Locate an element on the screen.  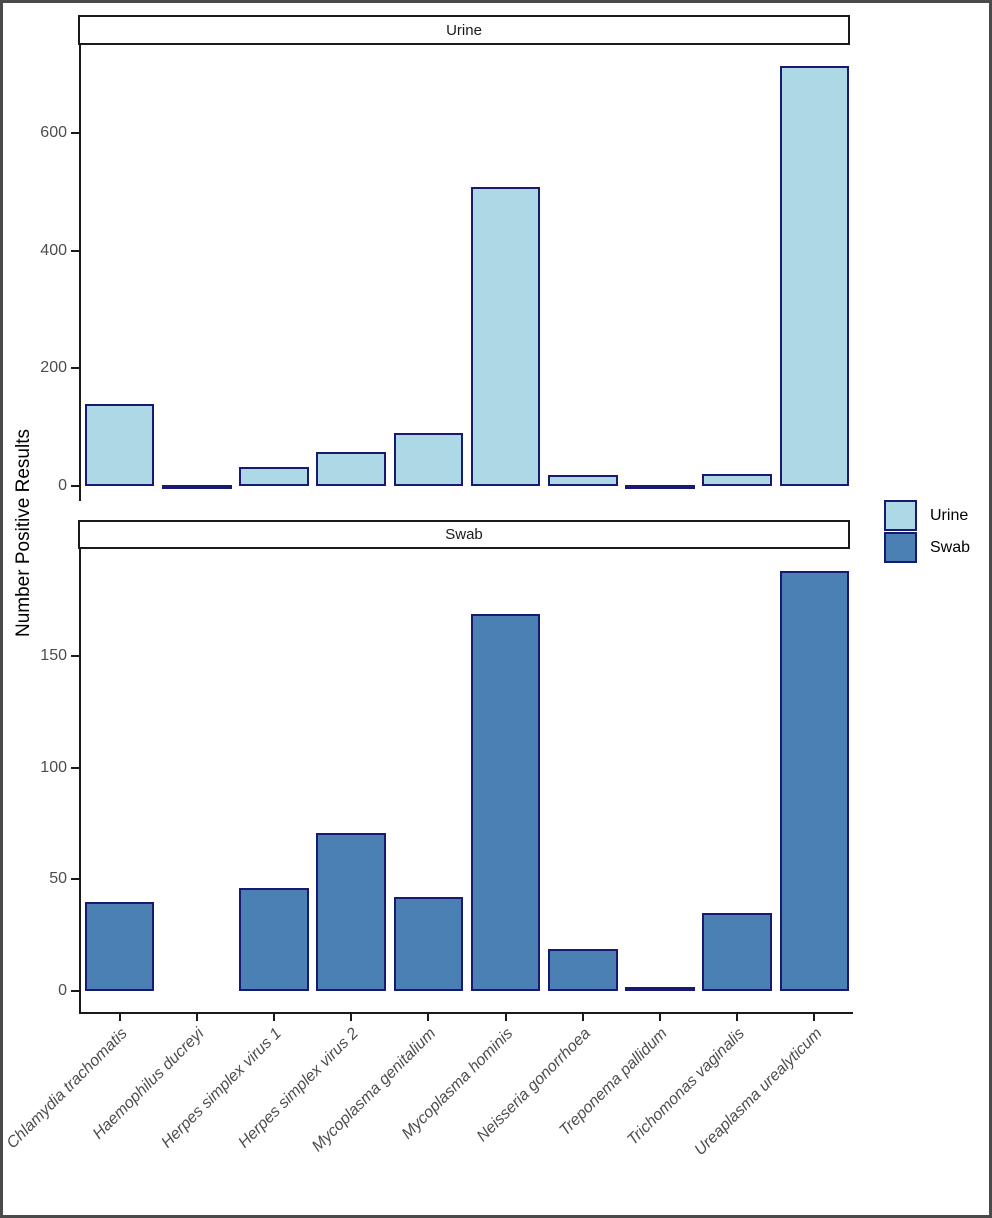
bar-urine-neisseria-gonorrhoea is located at coordinates (583, 480).